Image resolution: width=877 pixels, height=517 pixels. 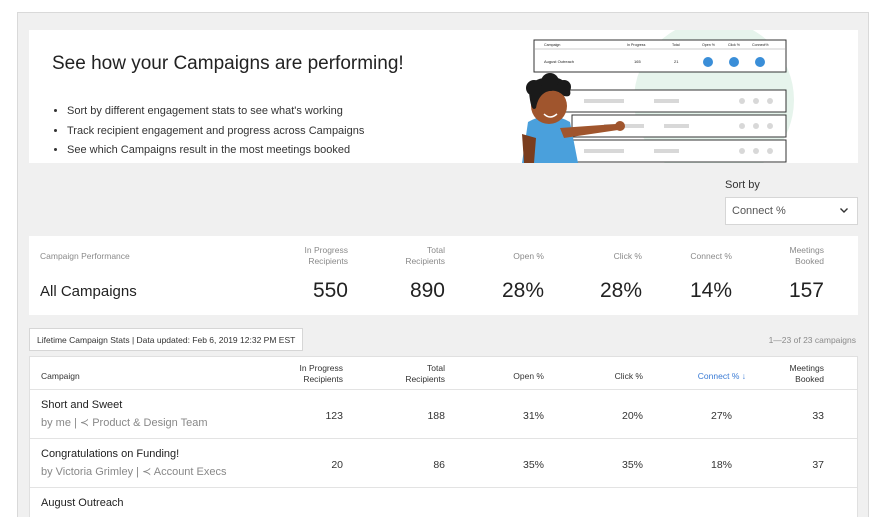 I want to click on summary-header-open: Open %, so click(x=528, y=256).